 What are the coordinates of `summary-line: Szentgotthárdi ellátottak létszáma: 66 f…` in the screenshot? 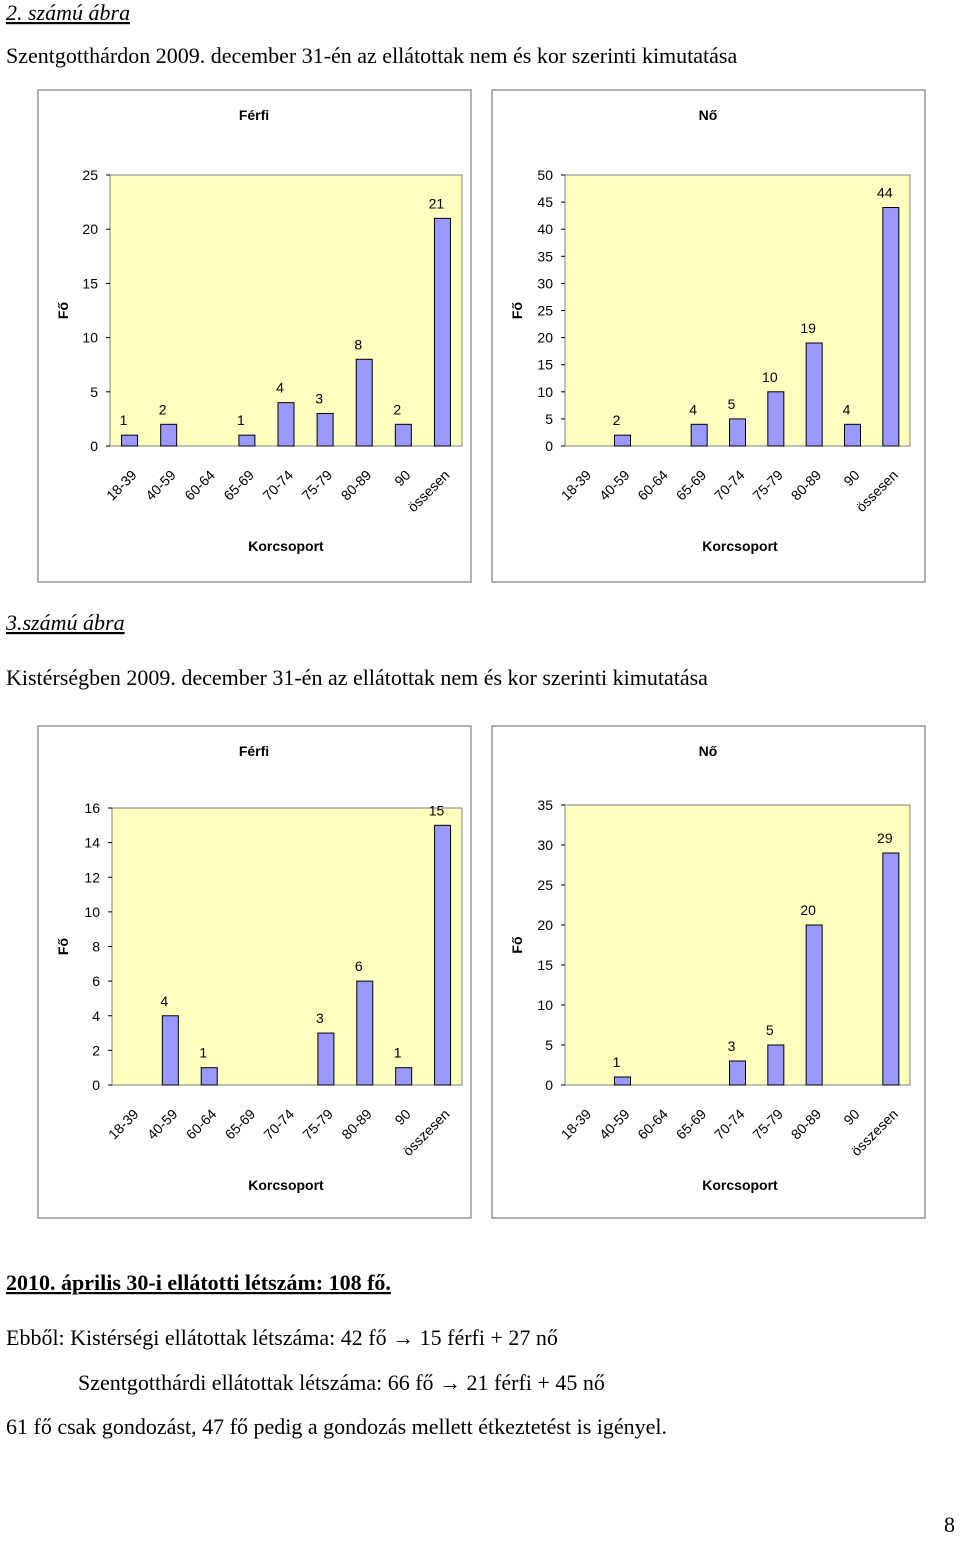 It's located at (341, 1382).